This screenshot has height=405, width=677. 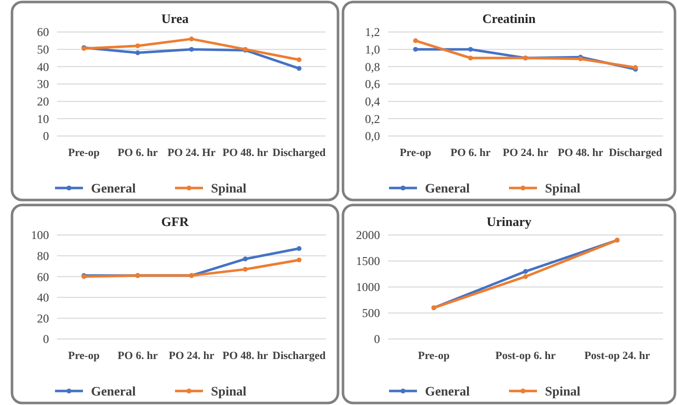 What do you see at coordinates (368, 287) in the screenshot?
I see `y-tick-label: 1000` at bounding box center [368, 287].